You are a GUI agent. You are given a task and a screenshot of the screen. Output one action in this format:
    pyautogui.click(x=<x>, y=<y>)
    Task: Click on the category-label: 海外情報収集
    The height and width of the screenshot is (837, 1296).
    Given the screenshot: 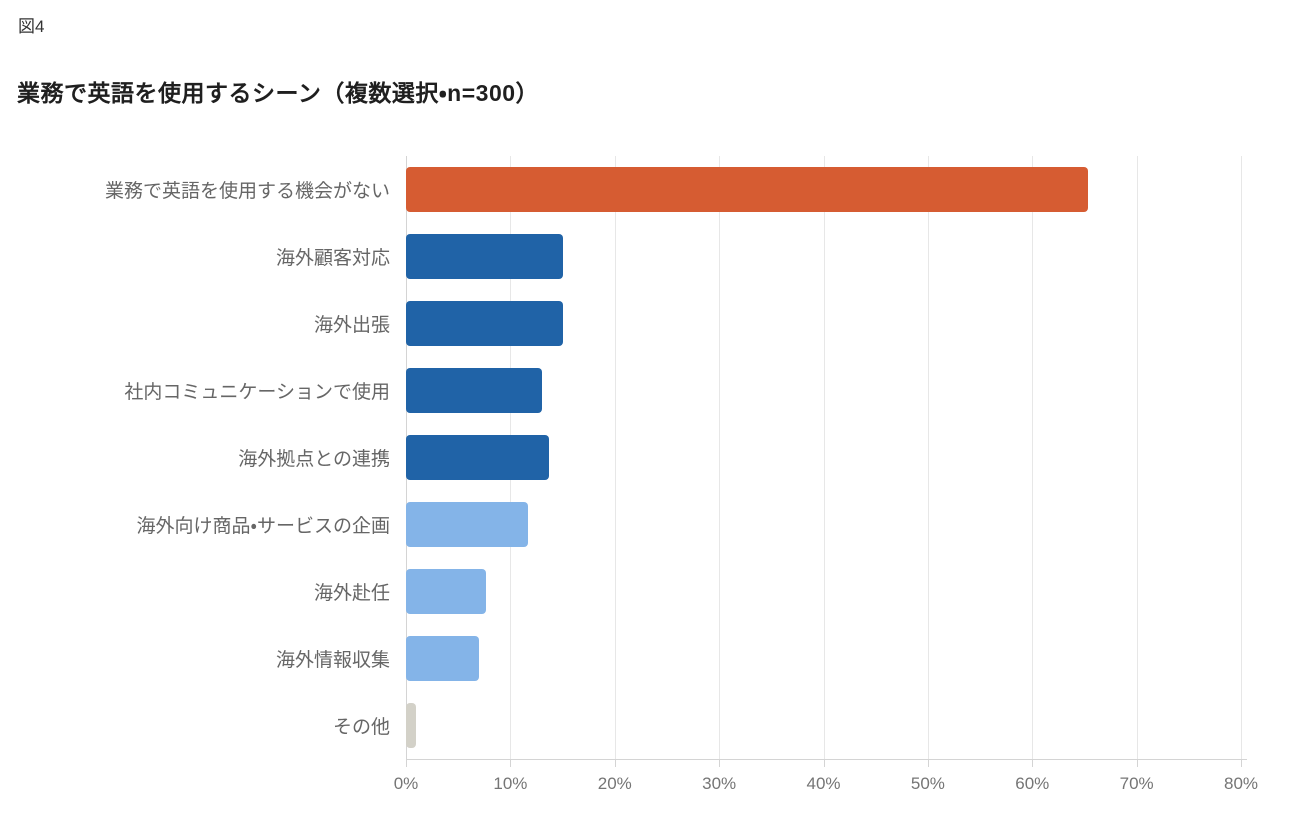 What is the action you would take?
    pyautogui.click(x=332, y=660)
    